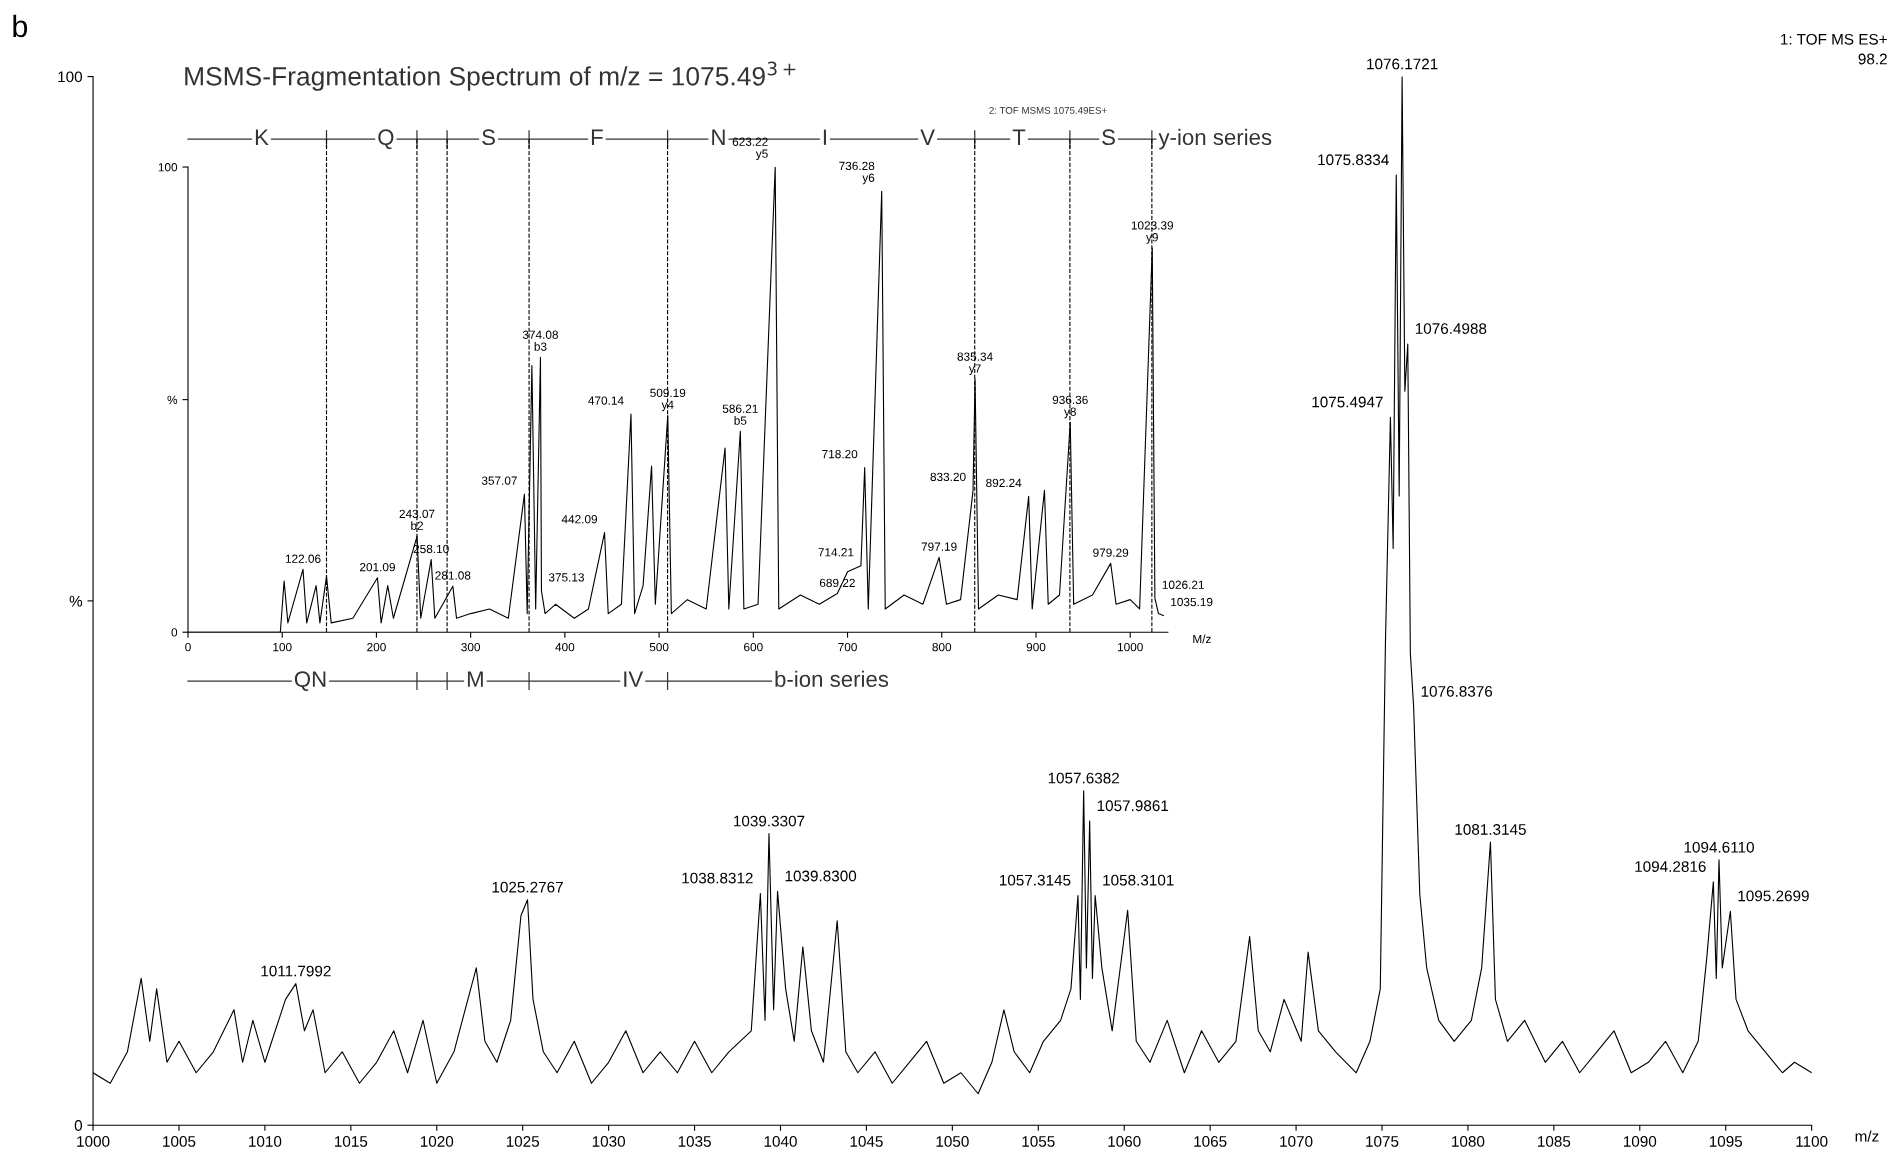 The width and height of the screenshot is (1899, 1160). What do you see at coordinates (1192, 602) in the screenshot?
I see `annotation: 1035.19` at bounding box center [1192, 602].